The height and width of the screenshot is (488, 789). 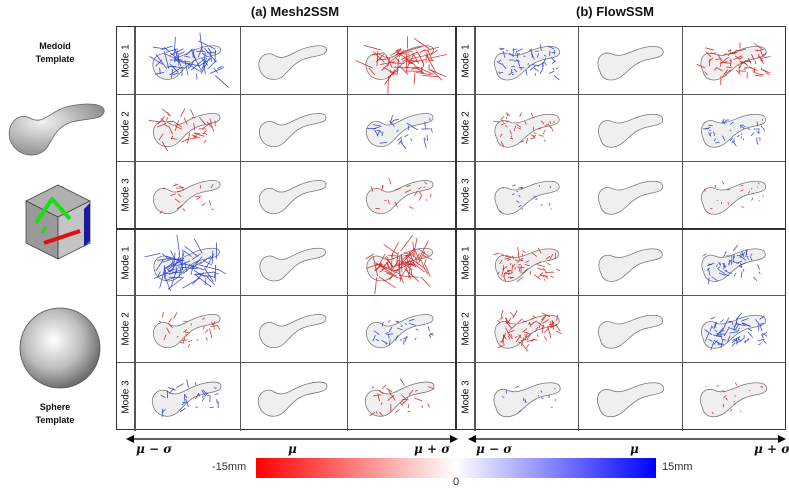 I want to click on colorbar-min-label: -15mm, so click(x=229, y=467).